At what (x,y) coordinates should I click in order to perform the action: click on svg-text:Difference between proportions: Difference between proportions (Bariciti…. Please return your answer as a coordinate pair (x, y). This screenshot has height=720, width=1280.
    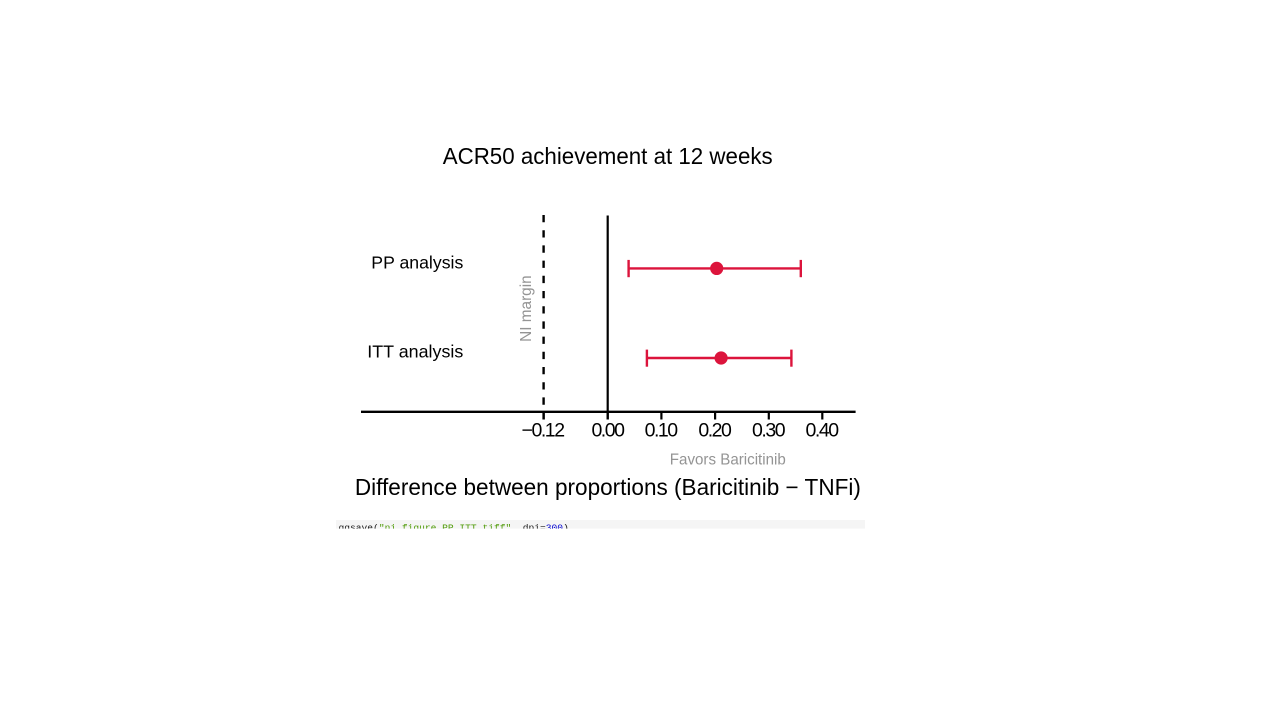
    Looking at the image, I should click on (608, 487).